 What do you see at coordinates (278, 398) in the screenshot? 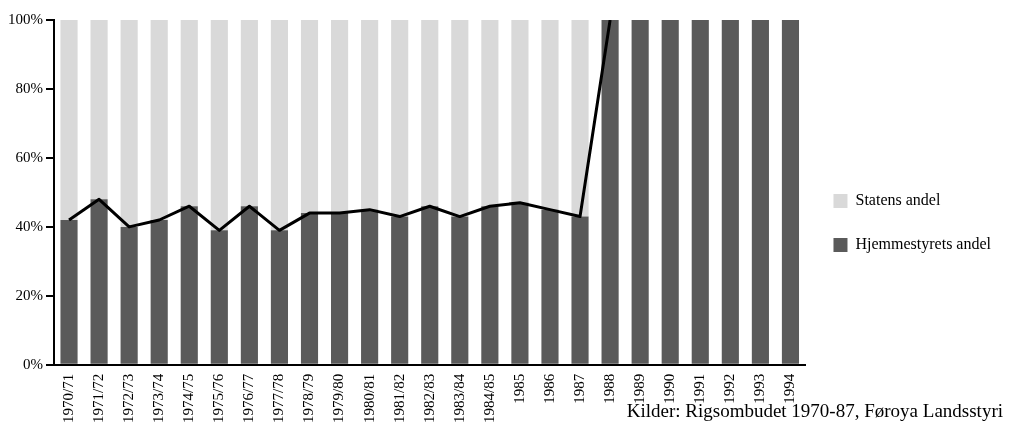
I see `x-tick-label: 1977/78` at bounding box center [278, 398].